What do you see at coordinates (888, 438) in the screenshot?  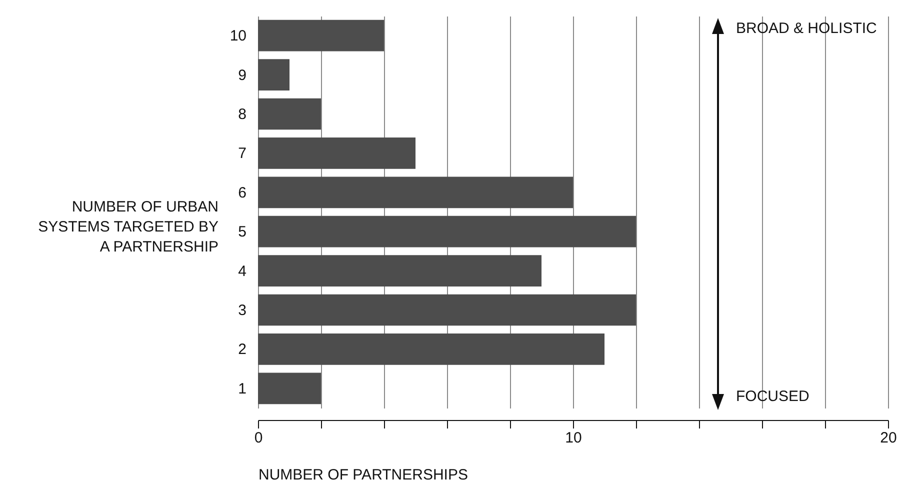 I see `x-tick-label: 20` at bounding box center [888, 438].